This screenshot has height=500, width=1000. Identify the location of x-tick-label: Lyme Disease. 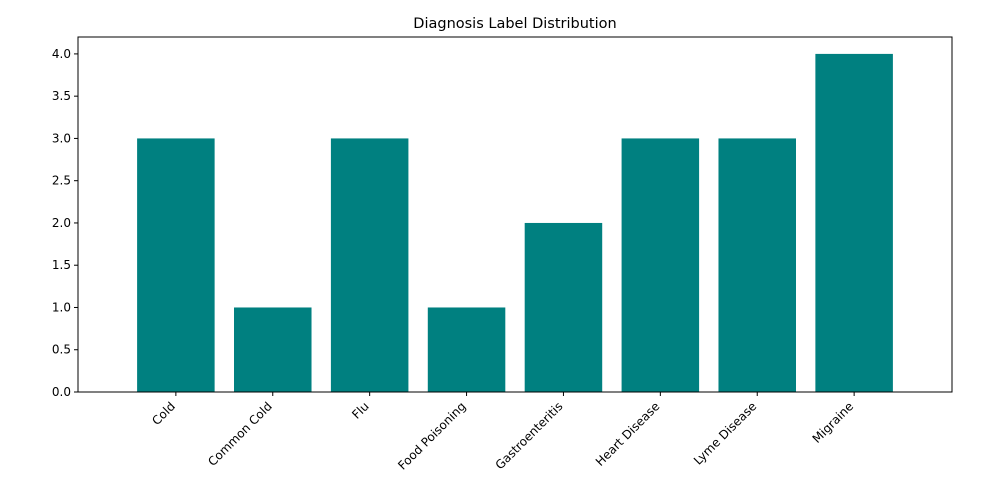
(725, 433).